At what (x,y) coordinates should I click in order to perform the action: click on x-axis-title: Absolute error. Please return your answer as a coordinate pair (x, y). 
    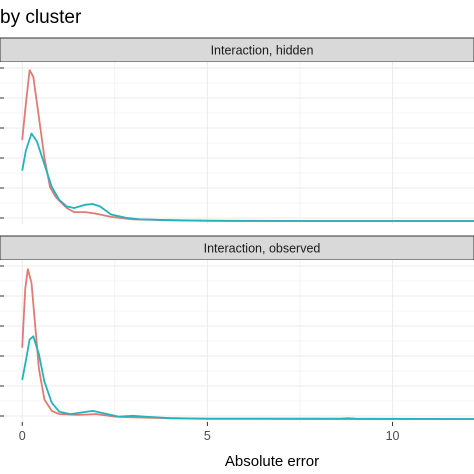
    Looking at the image, I should click on (272, 461).